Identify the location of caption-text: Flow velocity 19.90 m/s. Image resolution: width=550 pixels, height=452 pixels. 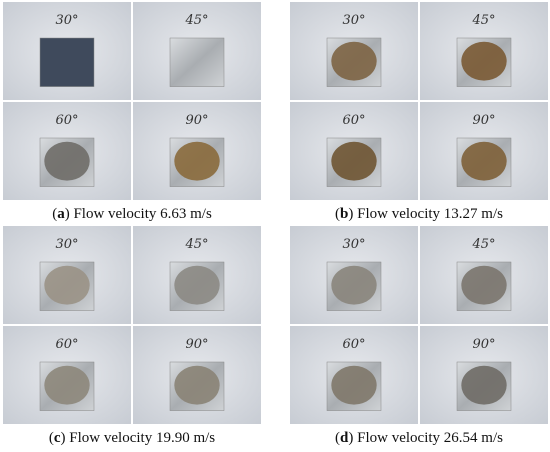
(142, 438).